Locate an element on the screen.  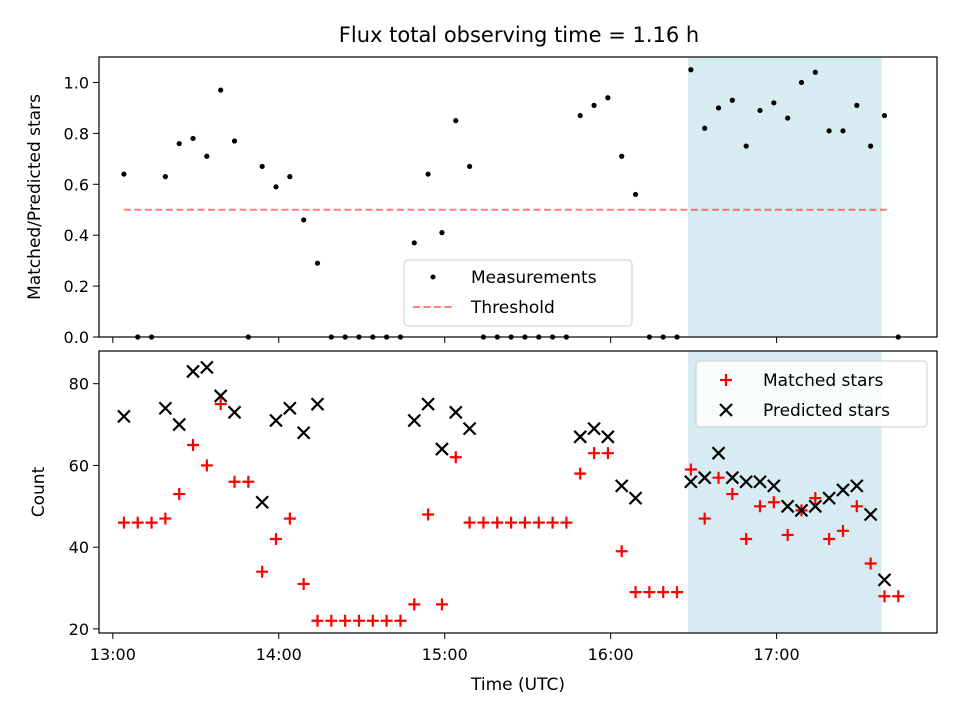
figure-title: Flux total observing time = 1.16 h is located at coordinates (519, 35).